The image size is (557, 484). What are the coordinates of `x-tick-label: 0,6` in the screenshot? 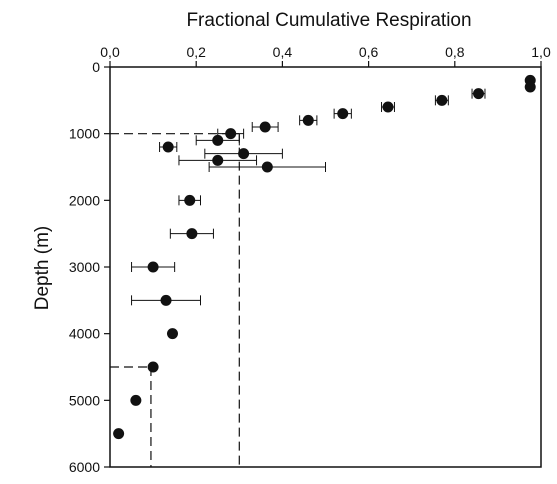 It's located at (369, 52).